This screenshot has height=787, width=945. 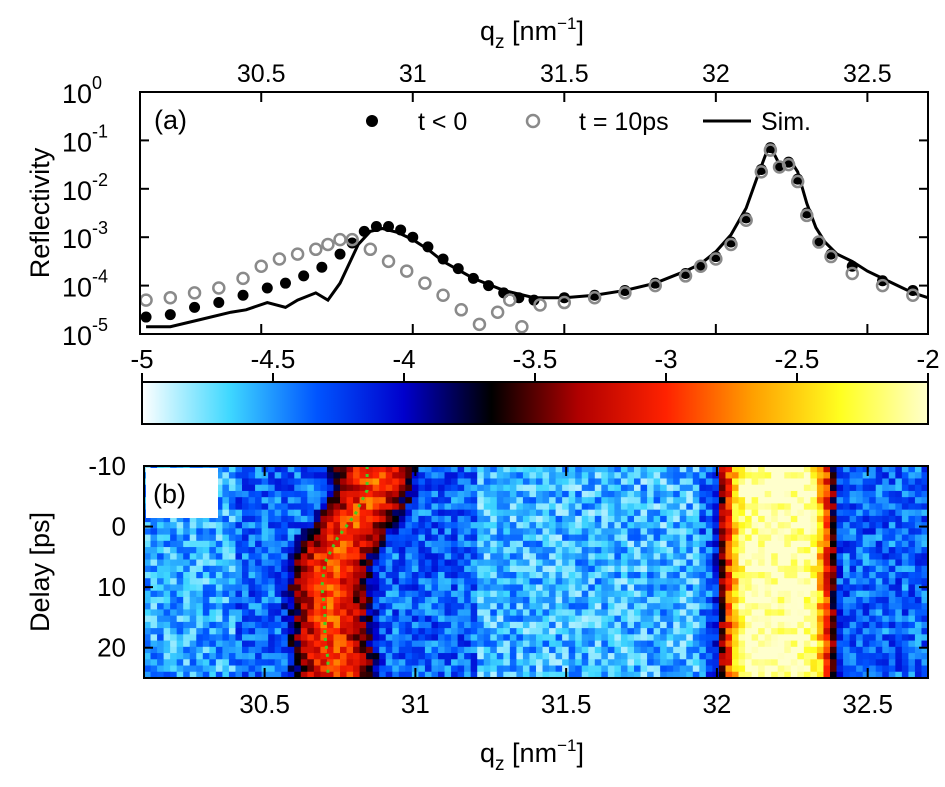 What do you see at coordinates (624, 122) in the screenshot?
I see `legend-label: t = 10ps` at bounding box center [624, 122].